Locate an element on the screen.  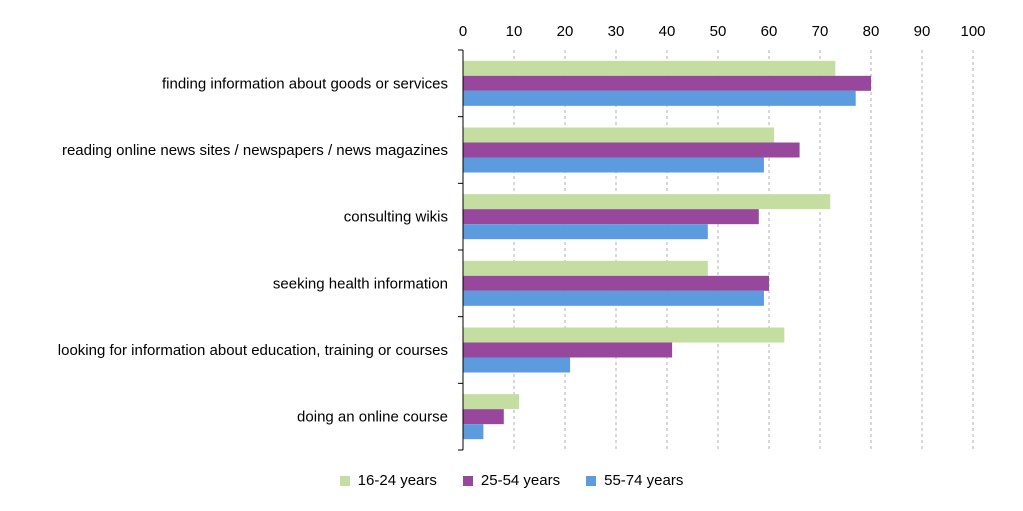
legend-label: 55-74 years is located at coordinates (644, 480).